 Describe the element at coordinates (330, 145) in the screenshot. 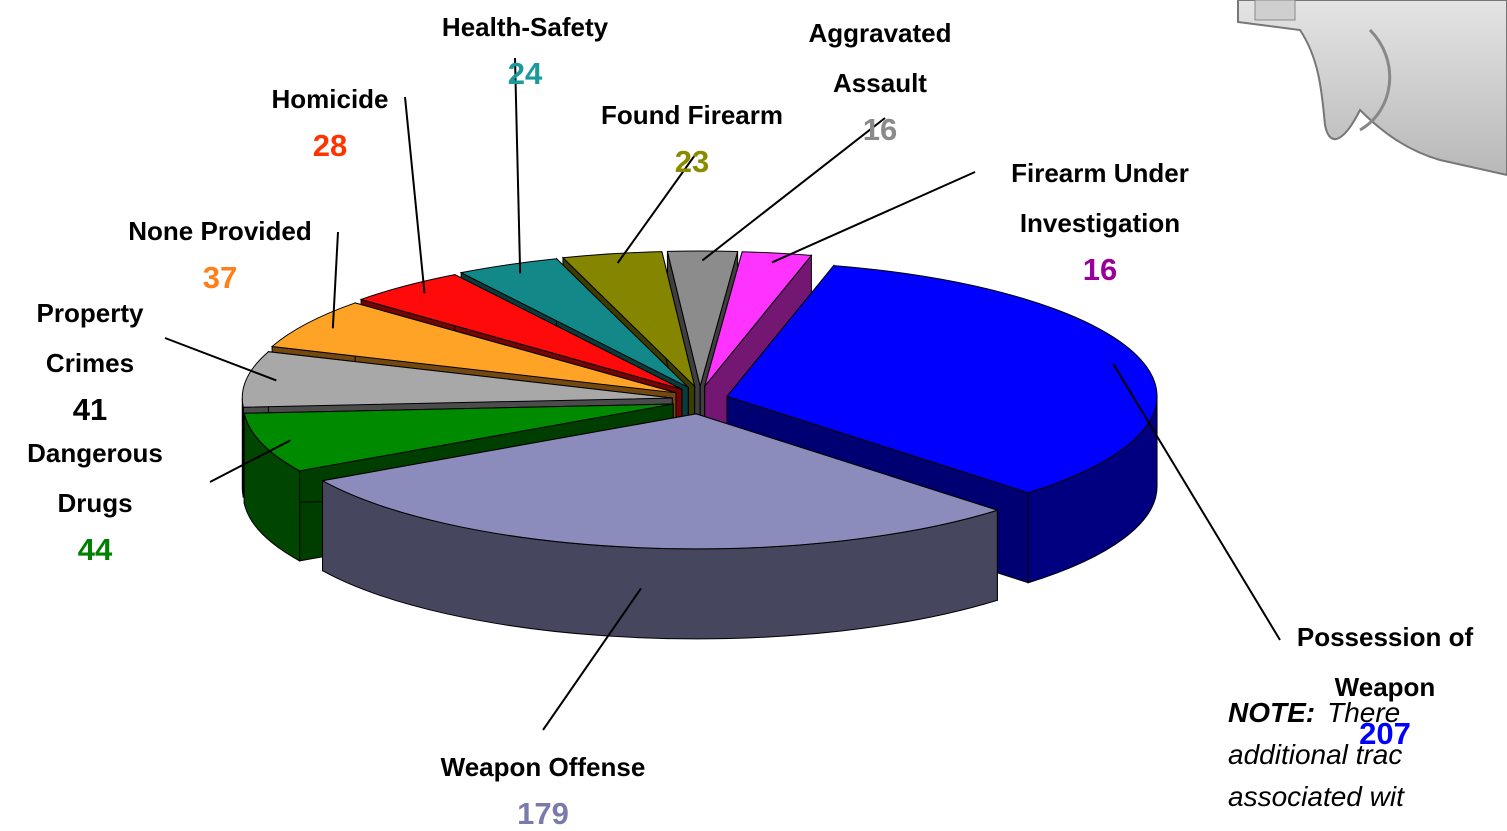

I see `value-label: 28` at that location.